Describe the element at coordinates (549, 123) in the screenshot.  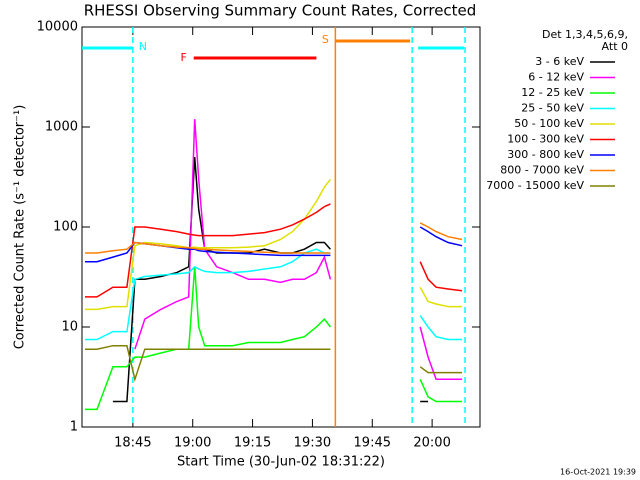
I see `legend-label: 50 - 100 keV` at that location.